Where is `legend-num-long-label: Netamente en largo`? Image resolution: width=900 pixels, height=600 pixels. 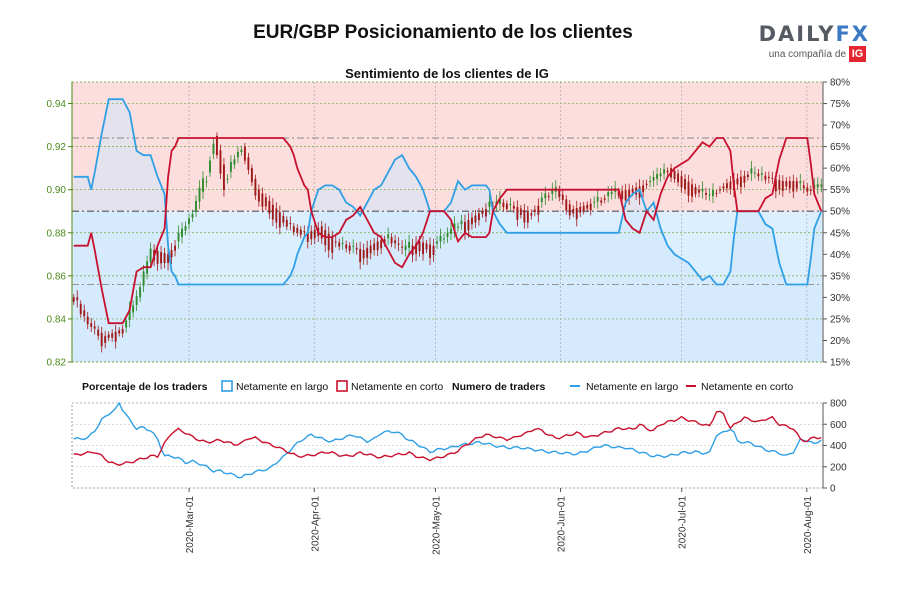
legend-num-long-label: Netamente en largo is located at coordinates (632, 387).